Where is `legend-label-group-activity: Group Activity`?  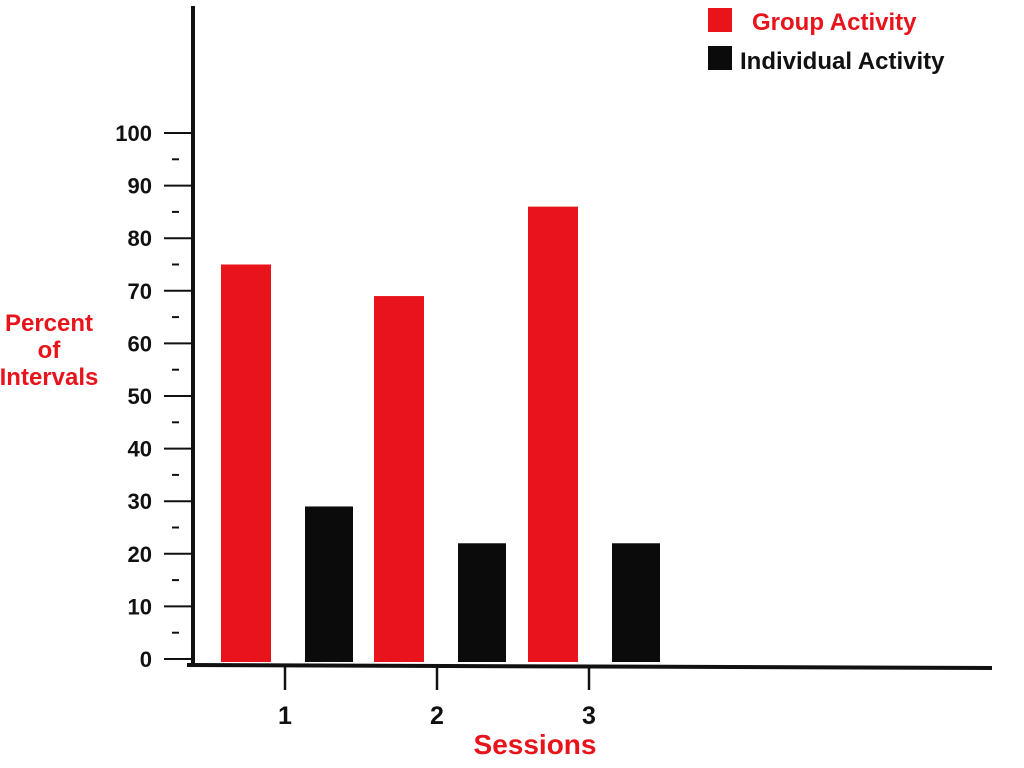 legend-label-group-activity: Group Activity is located at coordinates (834, 22).